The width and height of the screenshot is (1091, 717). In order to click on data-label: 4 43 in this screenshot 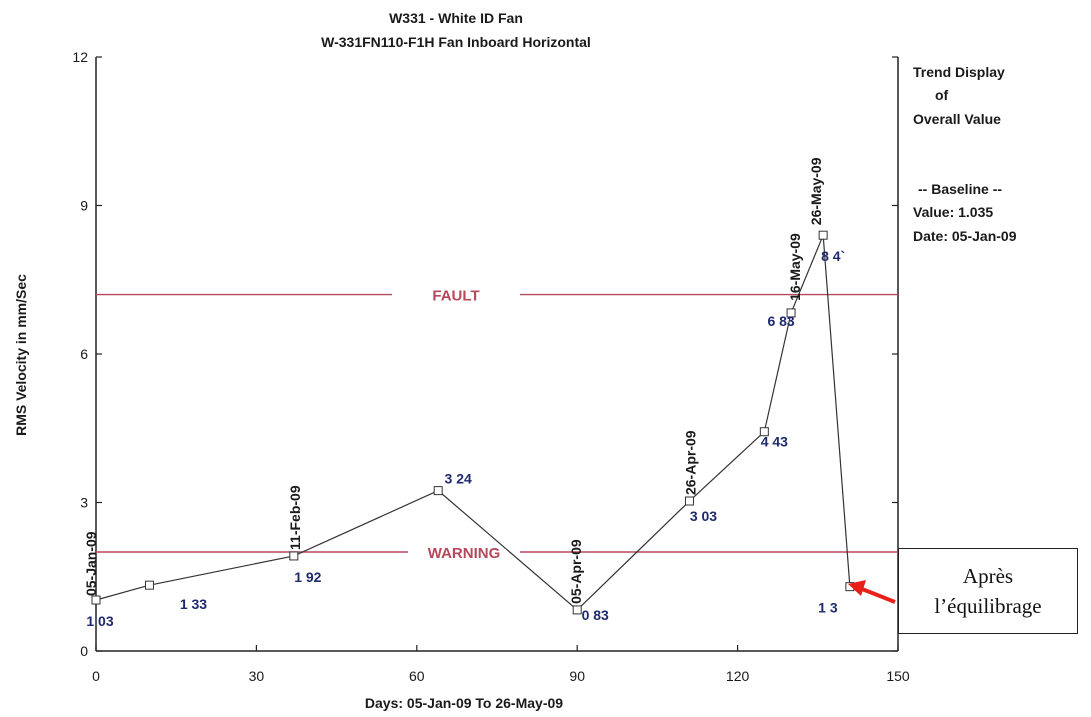, I will do `click(774, 442)`.